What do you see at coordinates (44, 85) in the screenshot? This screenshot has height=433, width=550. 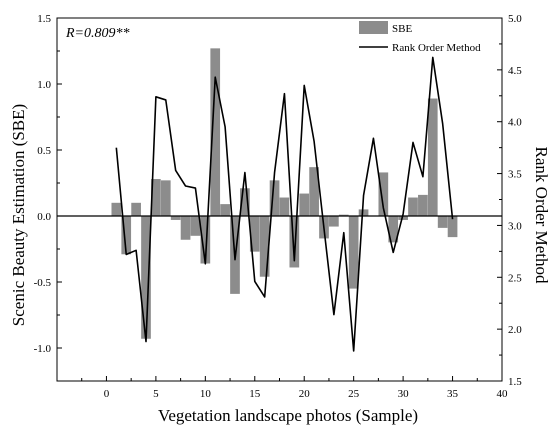 I see `y-left-tick-label: 1.0` at bounding box center [44, 85].